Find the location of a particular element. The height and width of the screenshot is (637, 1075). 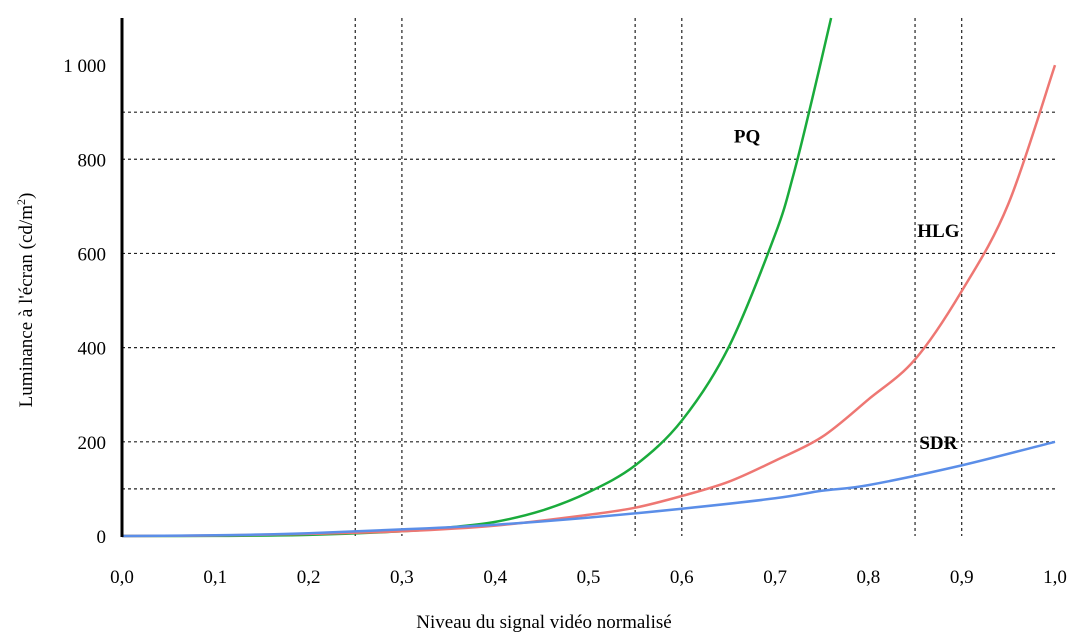

x-tick-label: 0,6 is located at coordinates (682, 577).